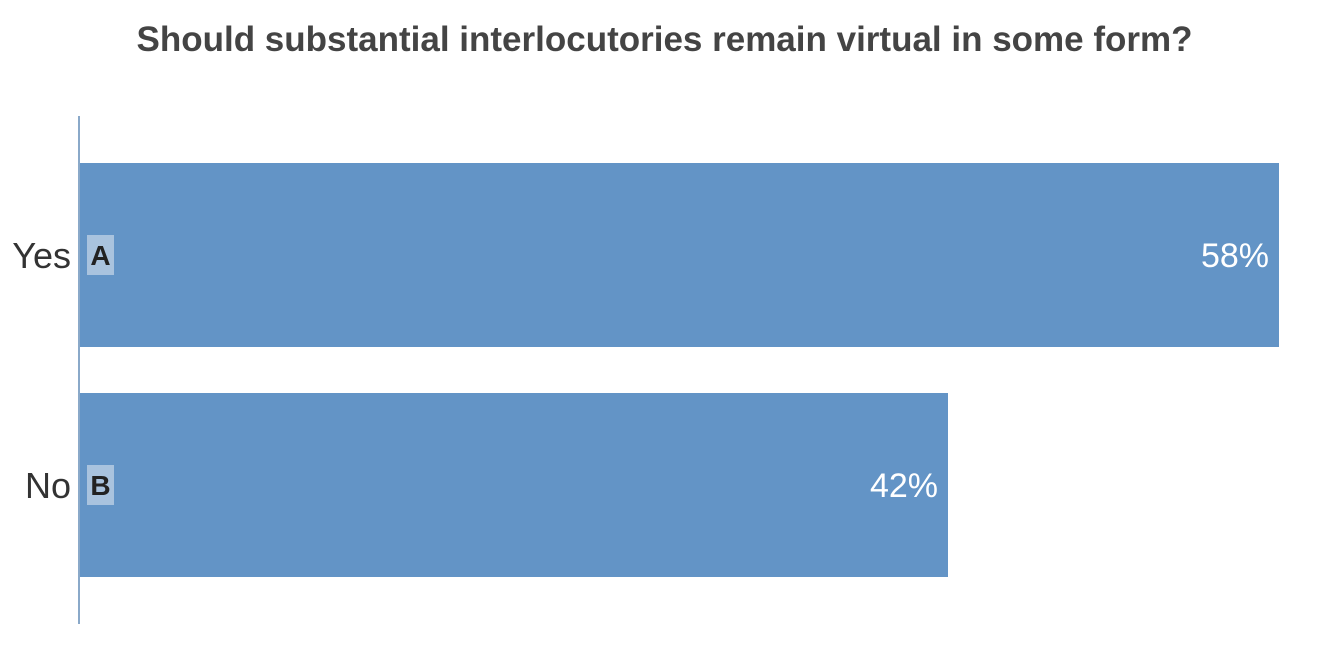 The image size is (1329, 651). I want to click on value-label-no: 42%, so click(904, 486).